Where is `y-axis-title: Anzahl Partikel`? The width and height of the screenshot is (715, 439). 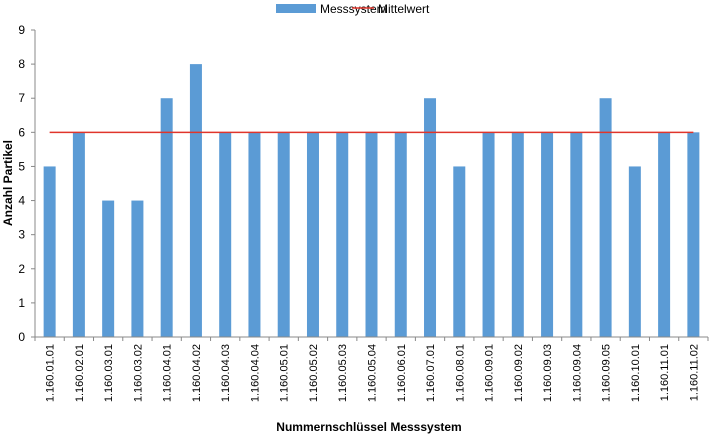
y-axis-title: Anzahl Partikel is located at coordinates (8, 183).